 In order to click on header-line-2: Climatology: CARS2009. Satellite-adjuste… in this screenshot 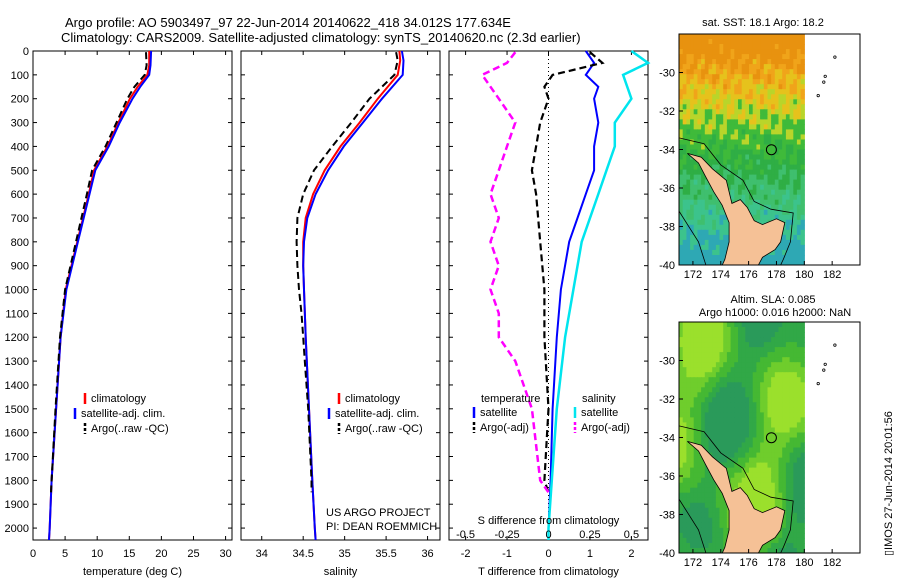, I will do `click(321, 37)`.